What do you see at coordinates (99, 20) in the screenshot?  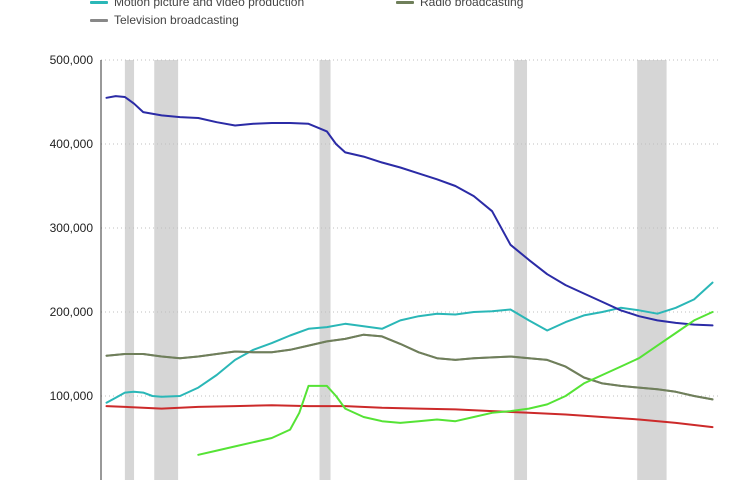 I see `legend-swatch-television` at bounding box center [99, 20].